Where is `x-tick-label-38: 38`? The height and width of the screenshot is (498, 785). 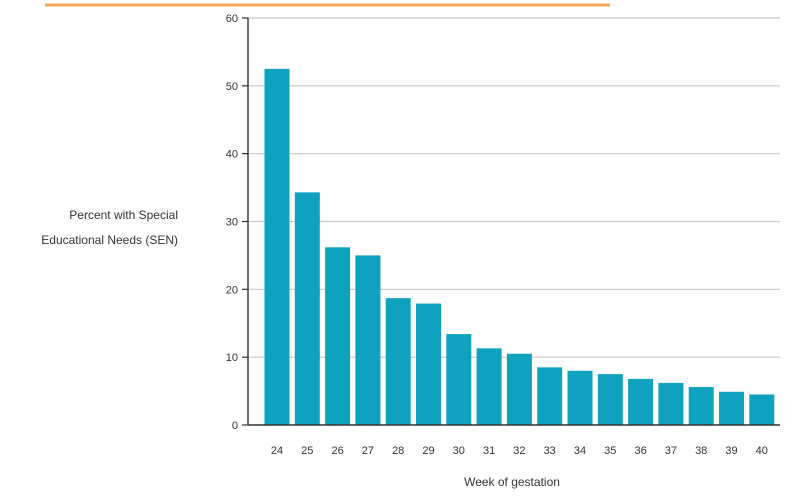 x-tick-label-38: 38 is located at coordinates (701, 451).